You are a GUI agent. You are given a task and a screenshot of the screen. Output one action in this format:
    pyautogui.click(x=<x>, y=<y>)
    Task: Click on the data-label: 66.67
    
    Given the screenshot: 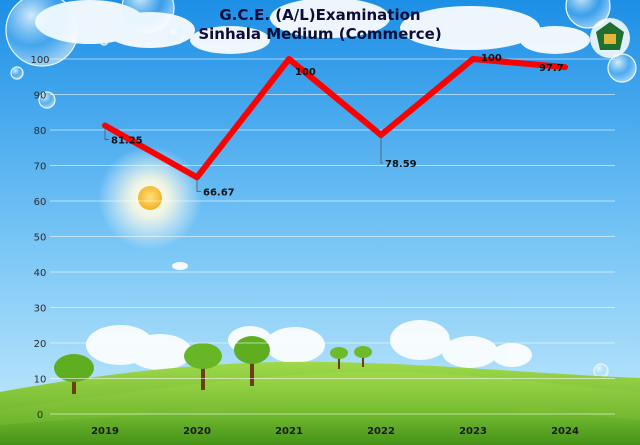 What is the action you would take?
    pyautogui.click(x=219, y=192)
    